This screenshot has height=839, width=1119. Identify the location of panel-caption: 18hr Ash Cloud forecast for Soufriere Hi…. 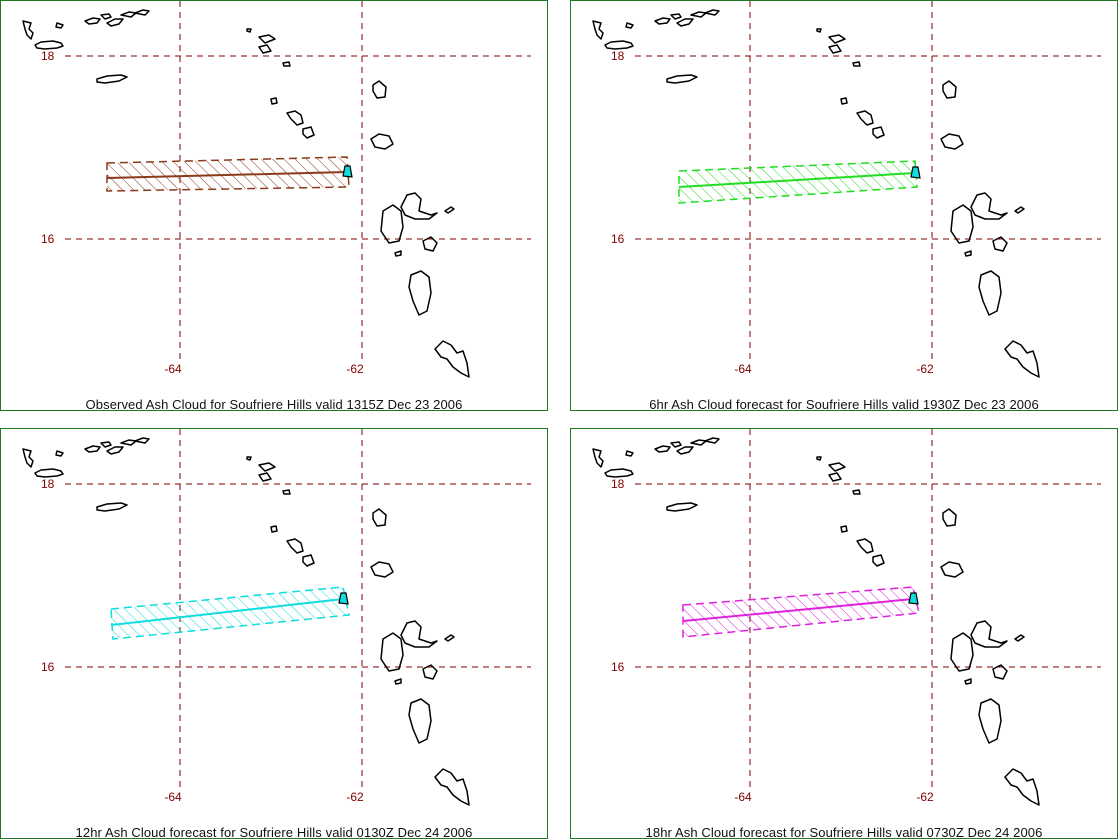
(844, 832).